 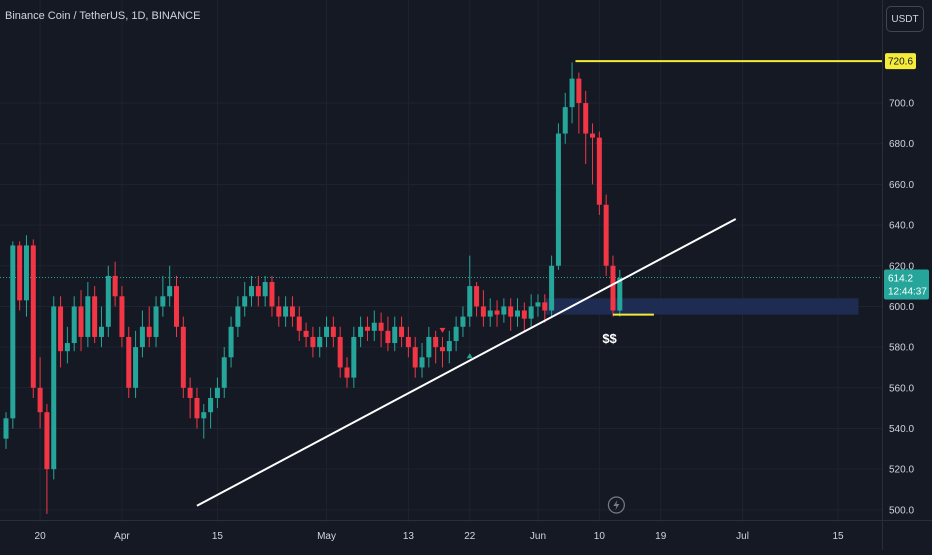 I want to click on buy-marker-icon, so click(x=469, y=356).